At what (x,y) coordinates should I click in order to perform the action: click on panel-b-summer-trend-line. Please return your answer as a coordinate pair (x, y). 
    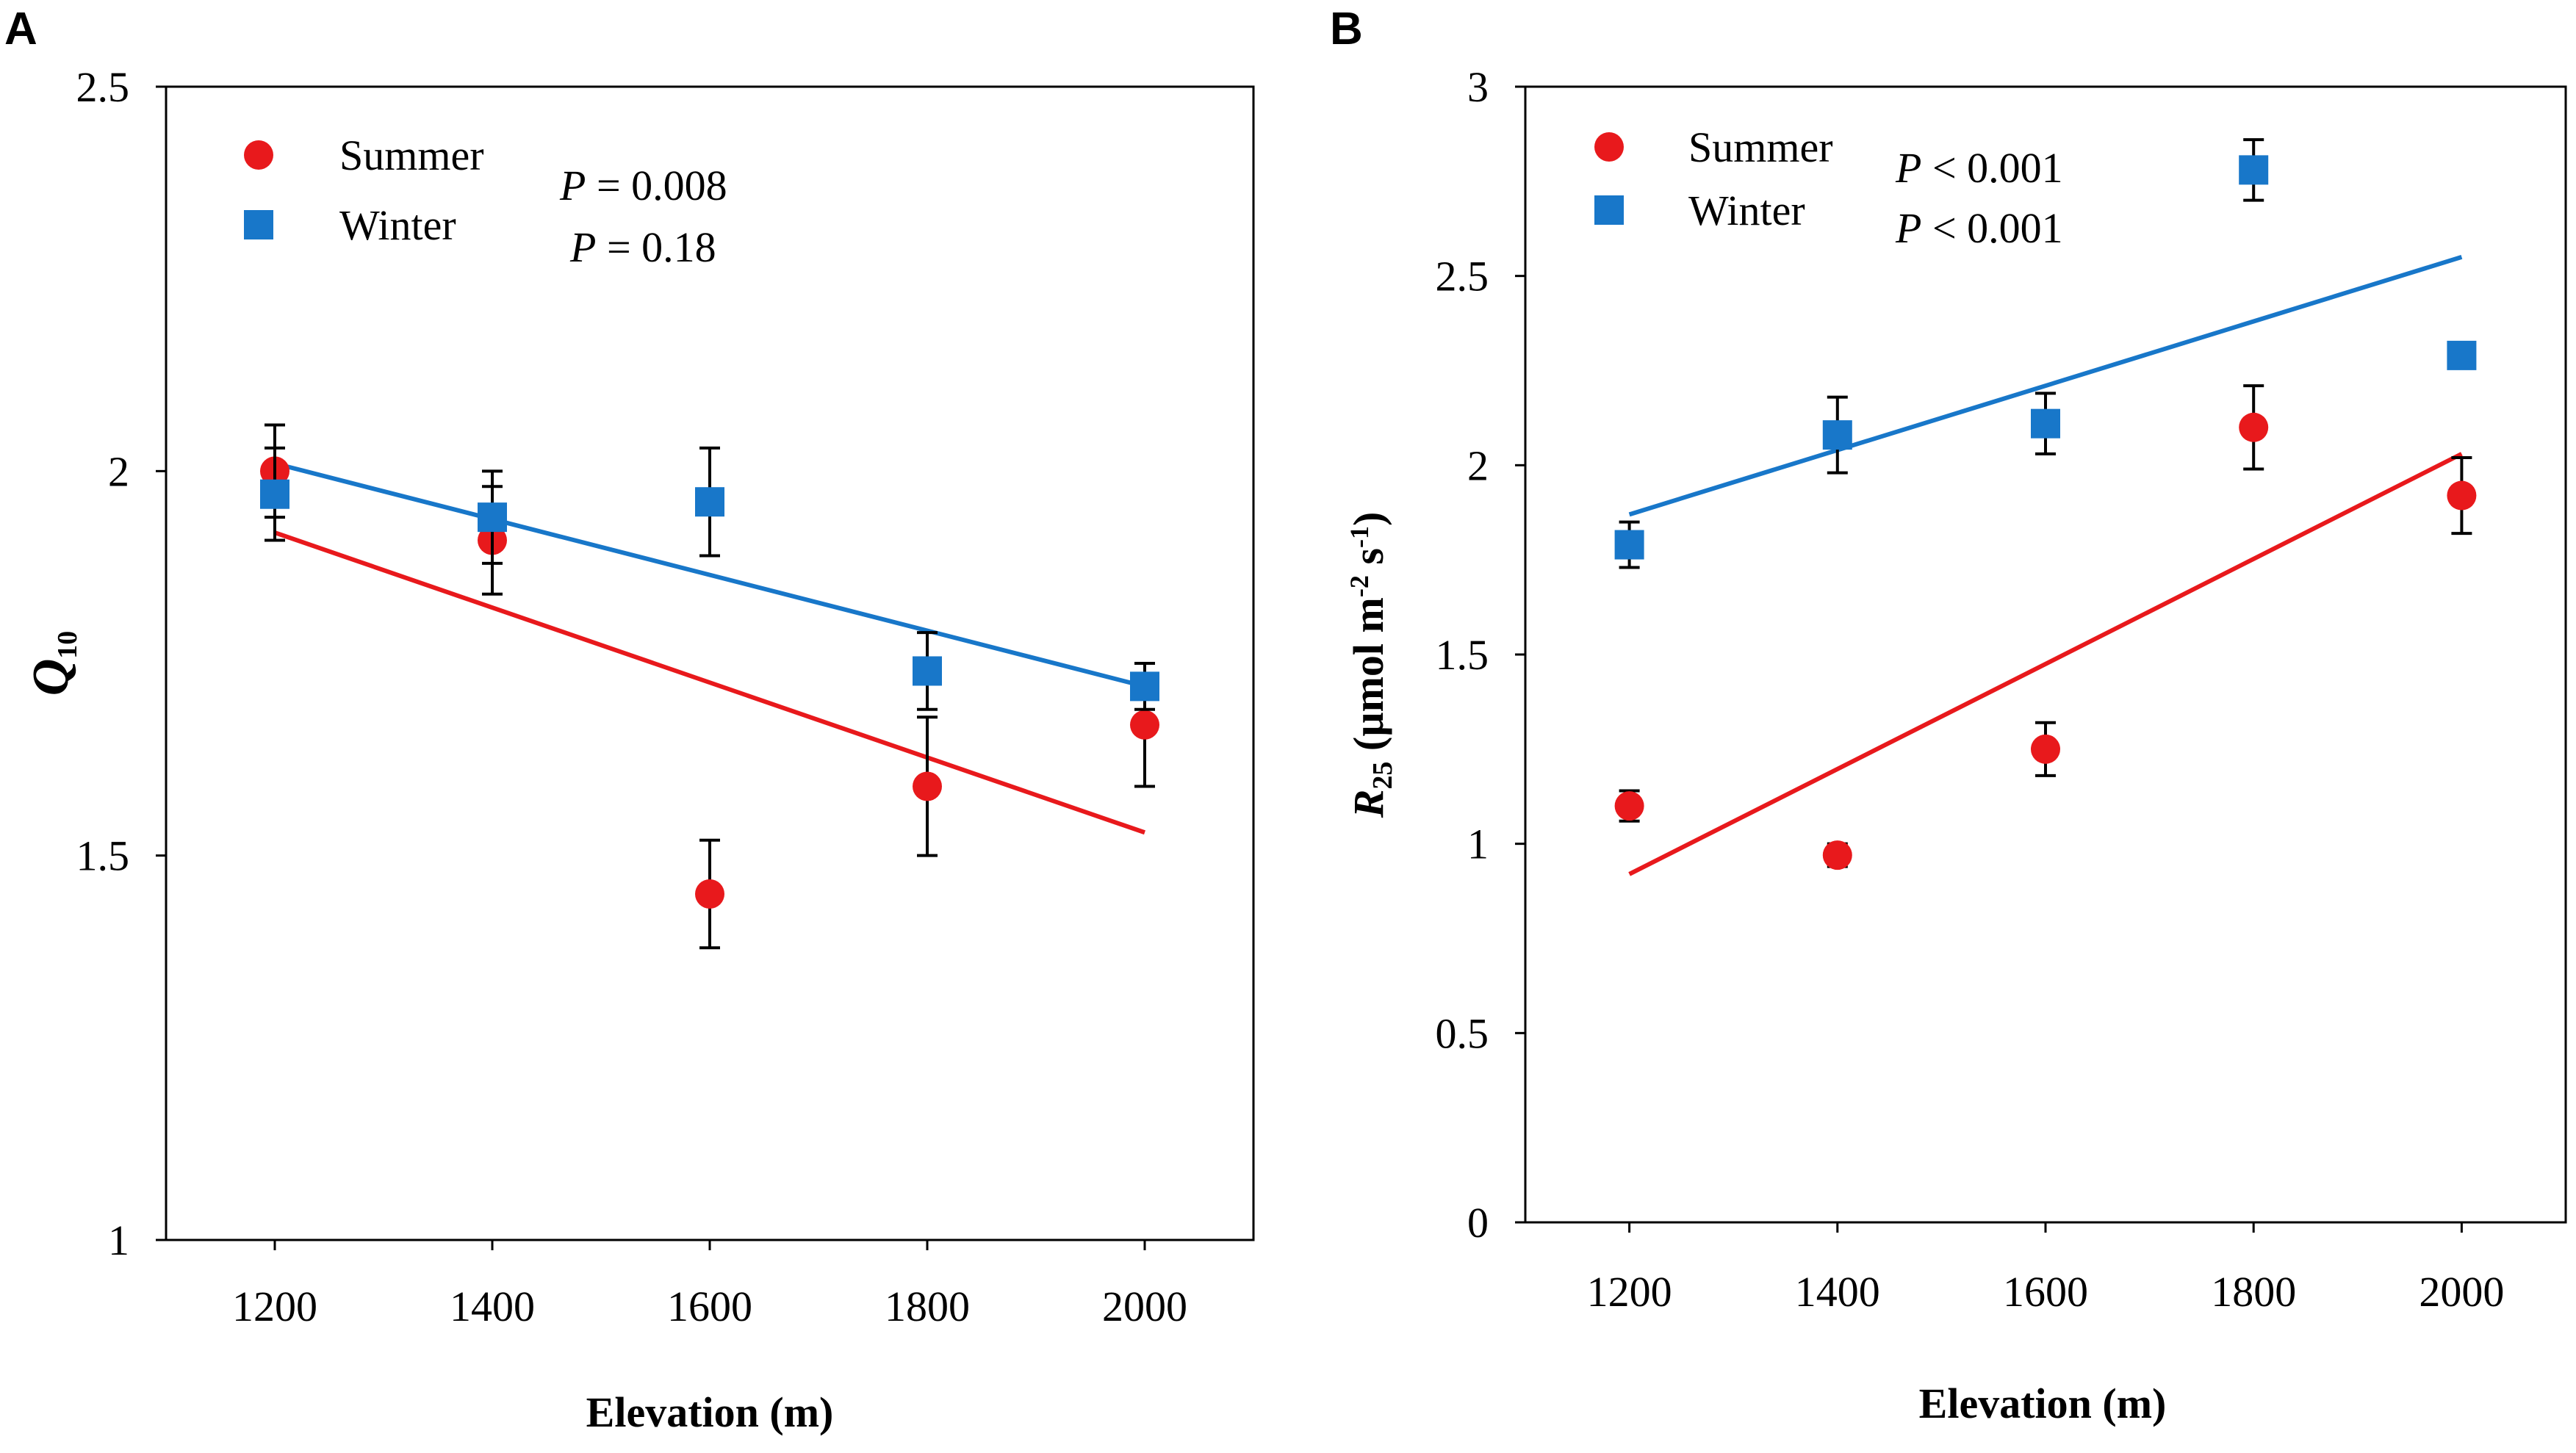
    Looking at the image, I should click on (2045, 664).